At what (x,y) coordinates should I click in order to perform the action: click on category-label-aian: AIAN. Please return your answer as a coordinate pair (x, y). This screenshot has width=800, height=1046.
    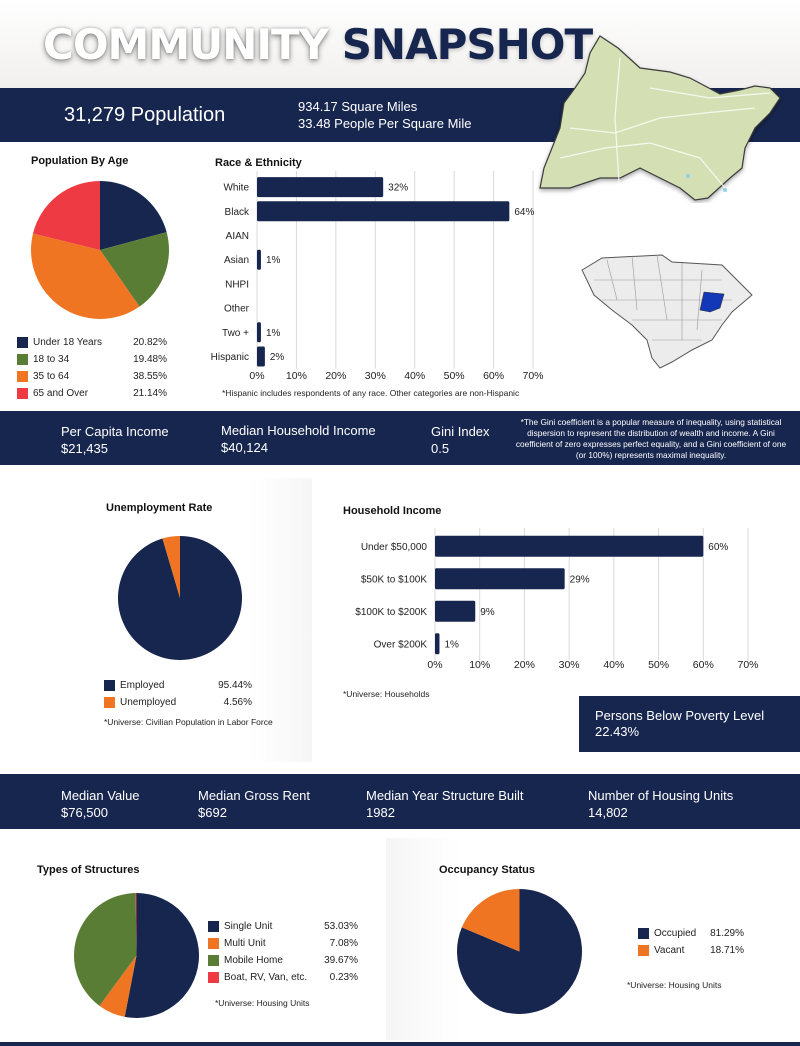
    Looking at the image, I should click on (237, 236).